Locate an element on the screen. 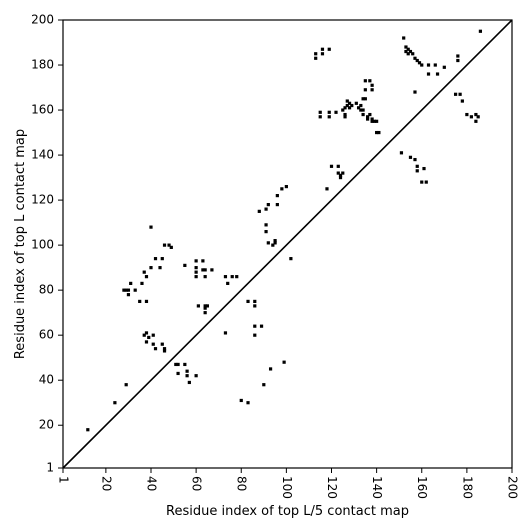  x-tick-label: 160 is located at coordinates (422, 487).